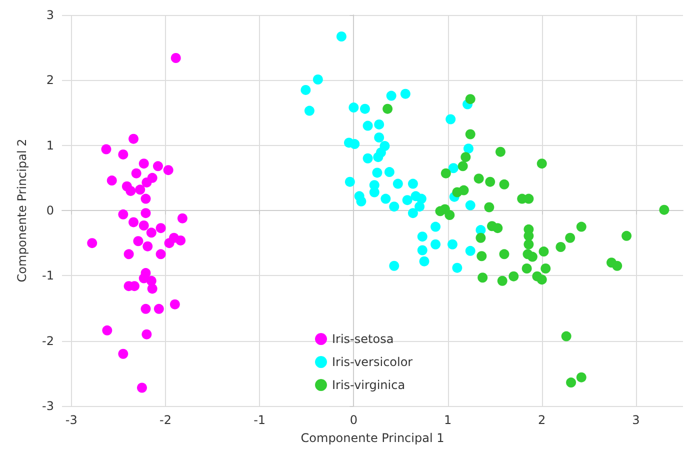  Describe the element at coordinates (354, 420) in the screenshot. I see `x-tick-label: 0` at that location.